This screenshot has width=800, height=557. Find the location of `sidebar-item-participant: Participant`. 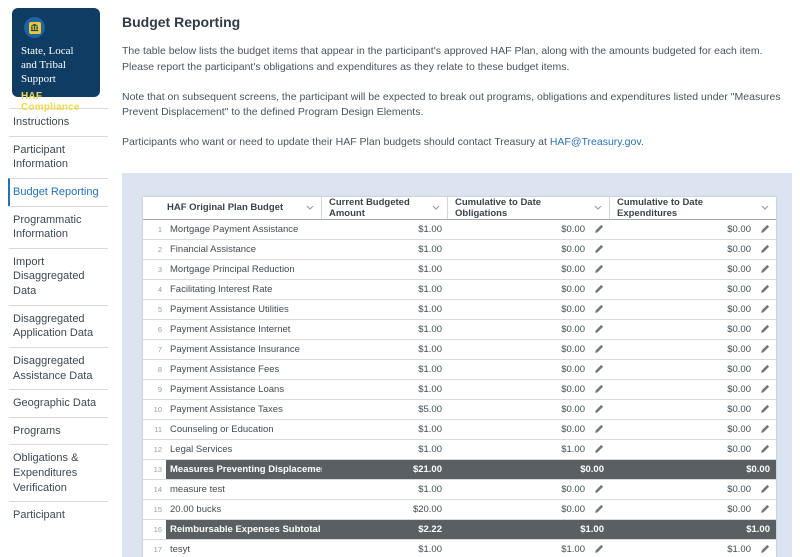

sidebar-item-participant: Participant is located at coordinates (58, 515).